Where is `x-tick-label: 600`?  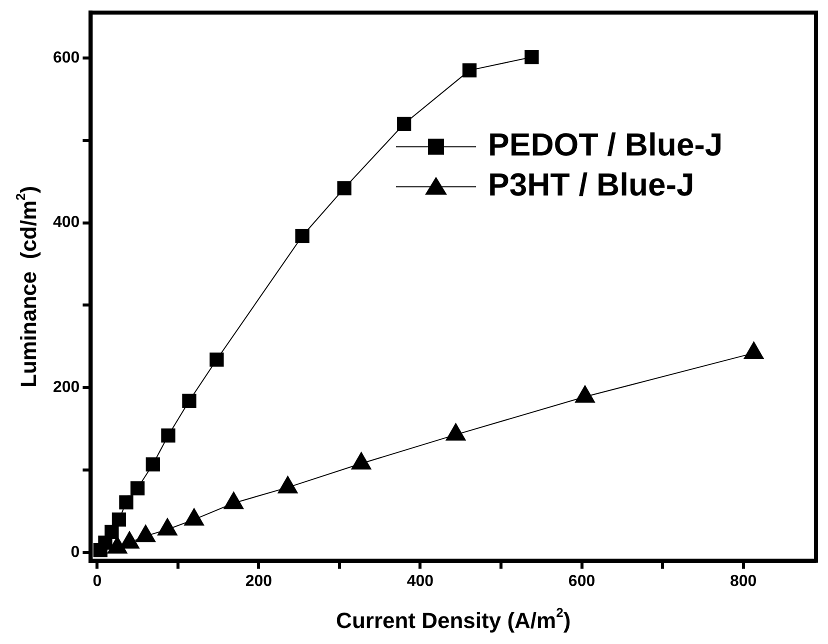
x-tick-label: 600 is located at coordinates (582, 581).